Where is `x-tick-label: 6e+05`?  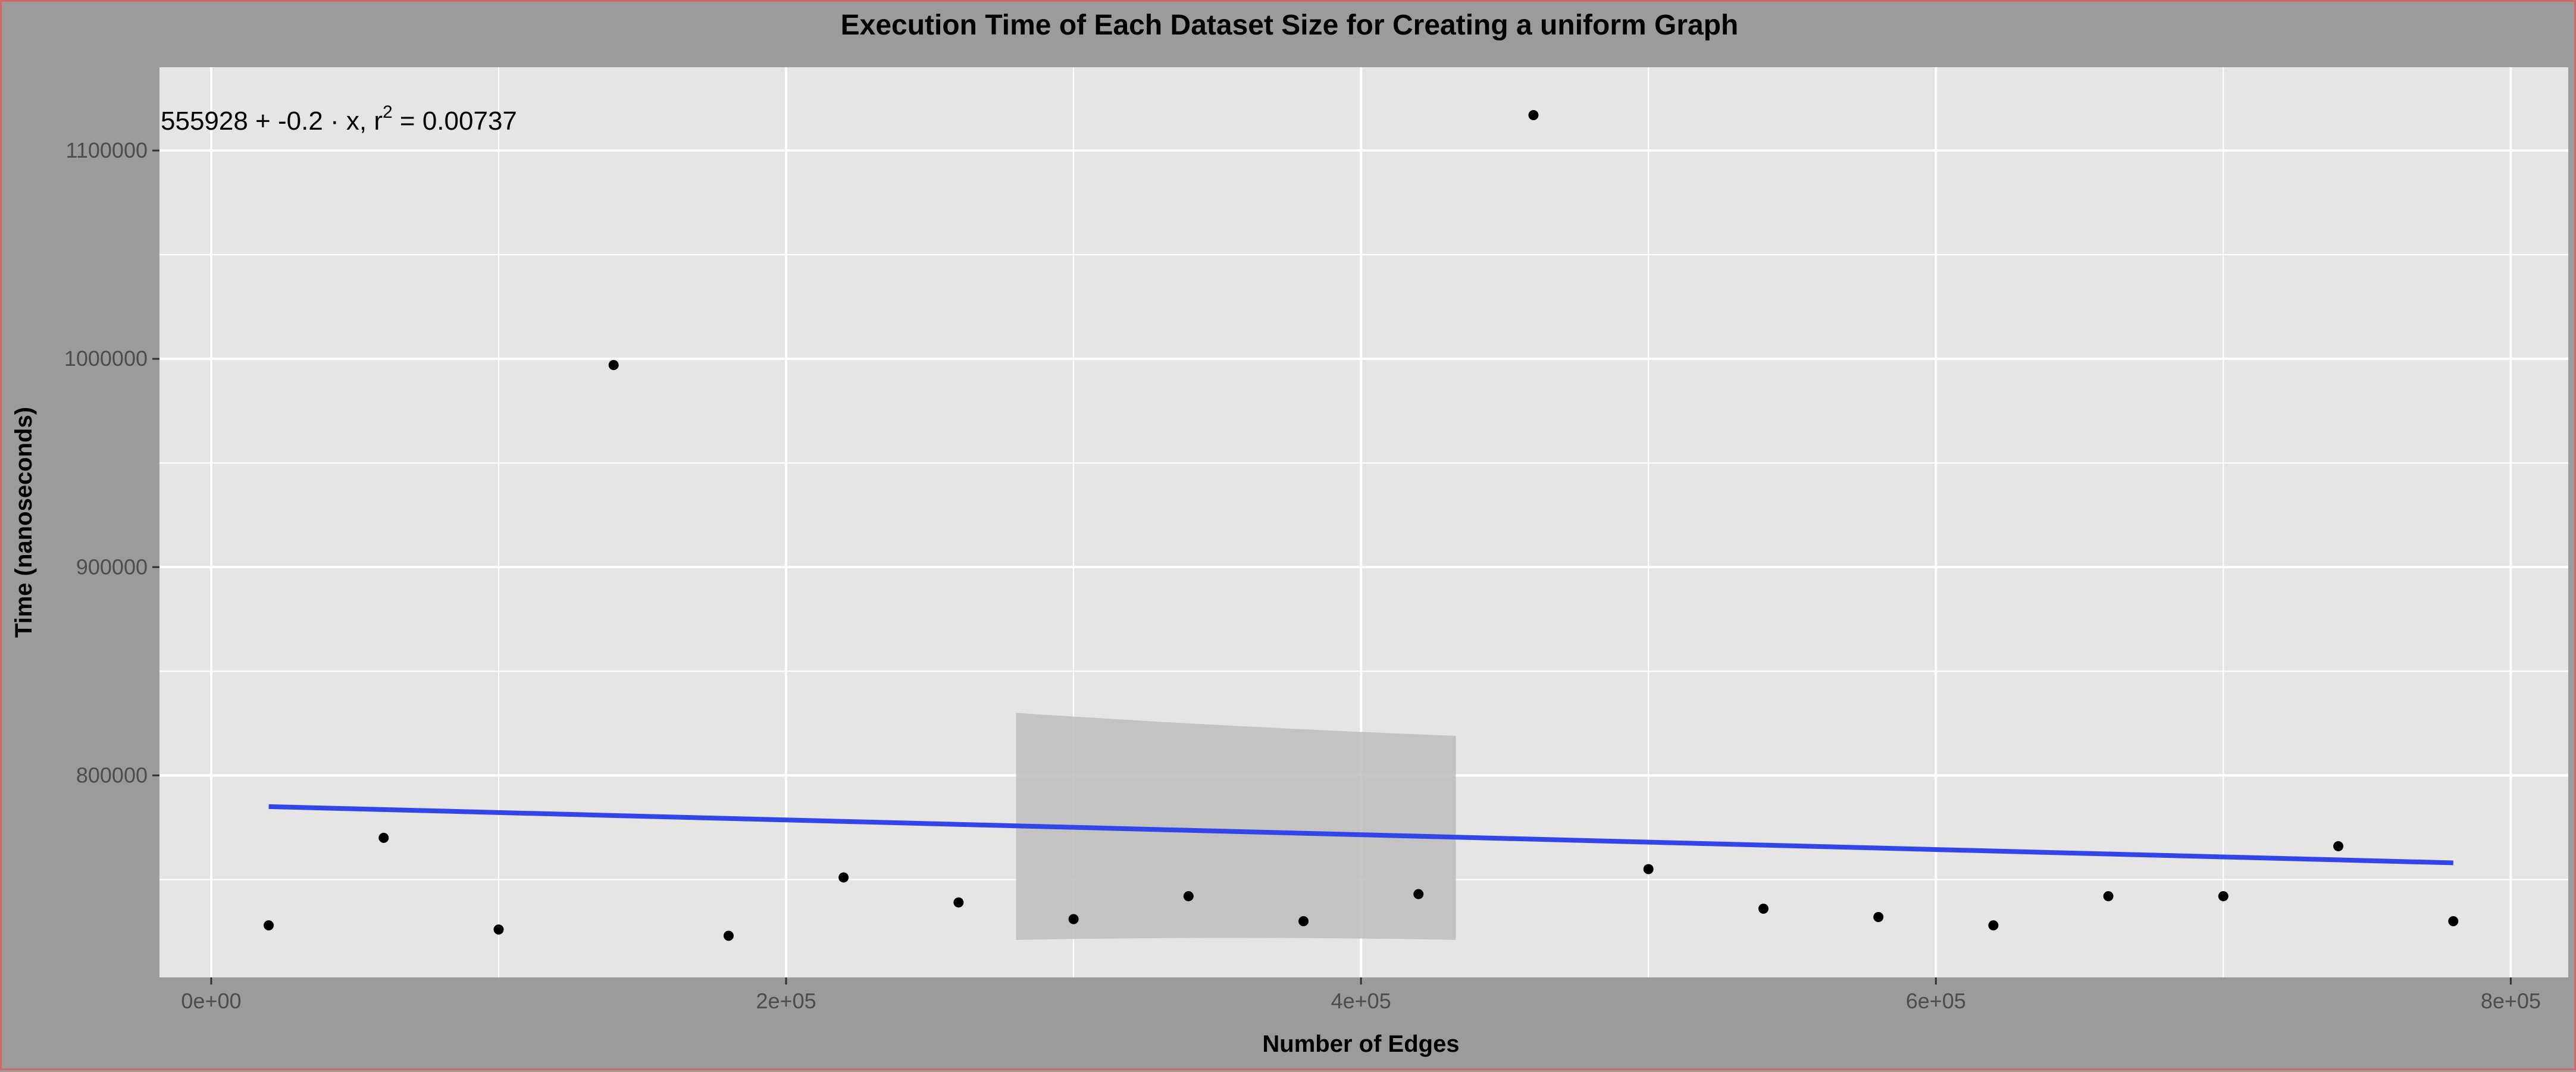
x-tick-label: 6e+05 is located at coordinates (1936, 1001).